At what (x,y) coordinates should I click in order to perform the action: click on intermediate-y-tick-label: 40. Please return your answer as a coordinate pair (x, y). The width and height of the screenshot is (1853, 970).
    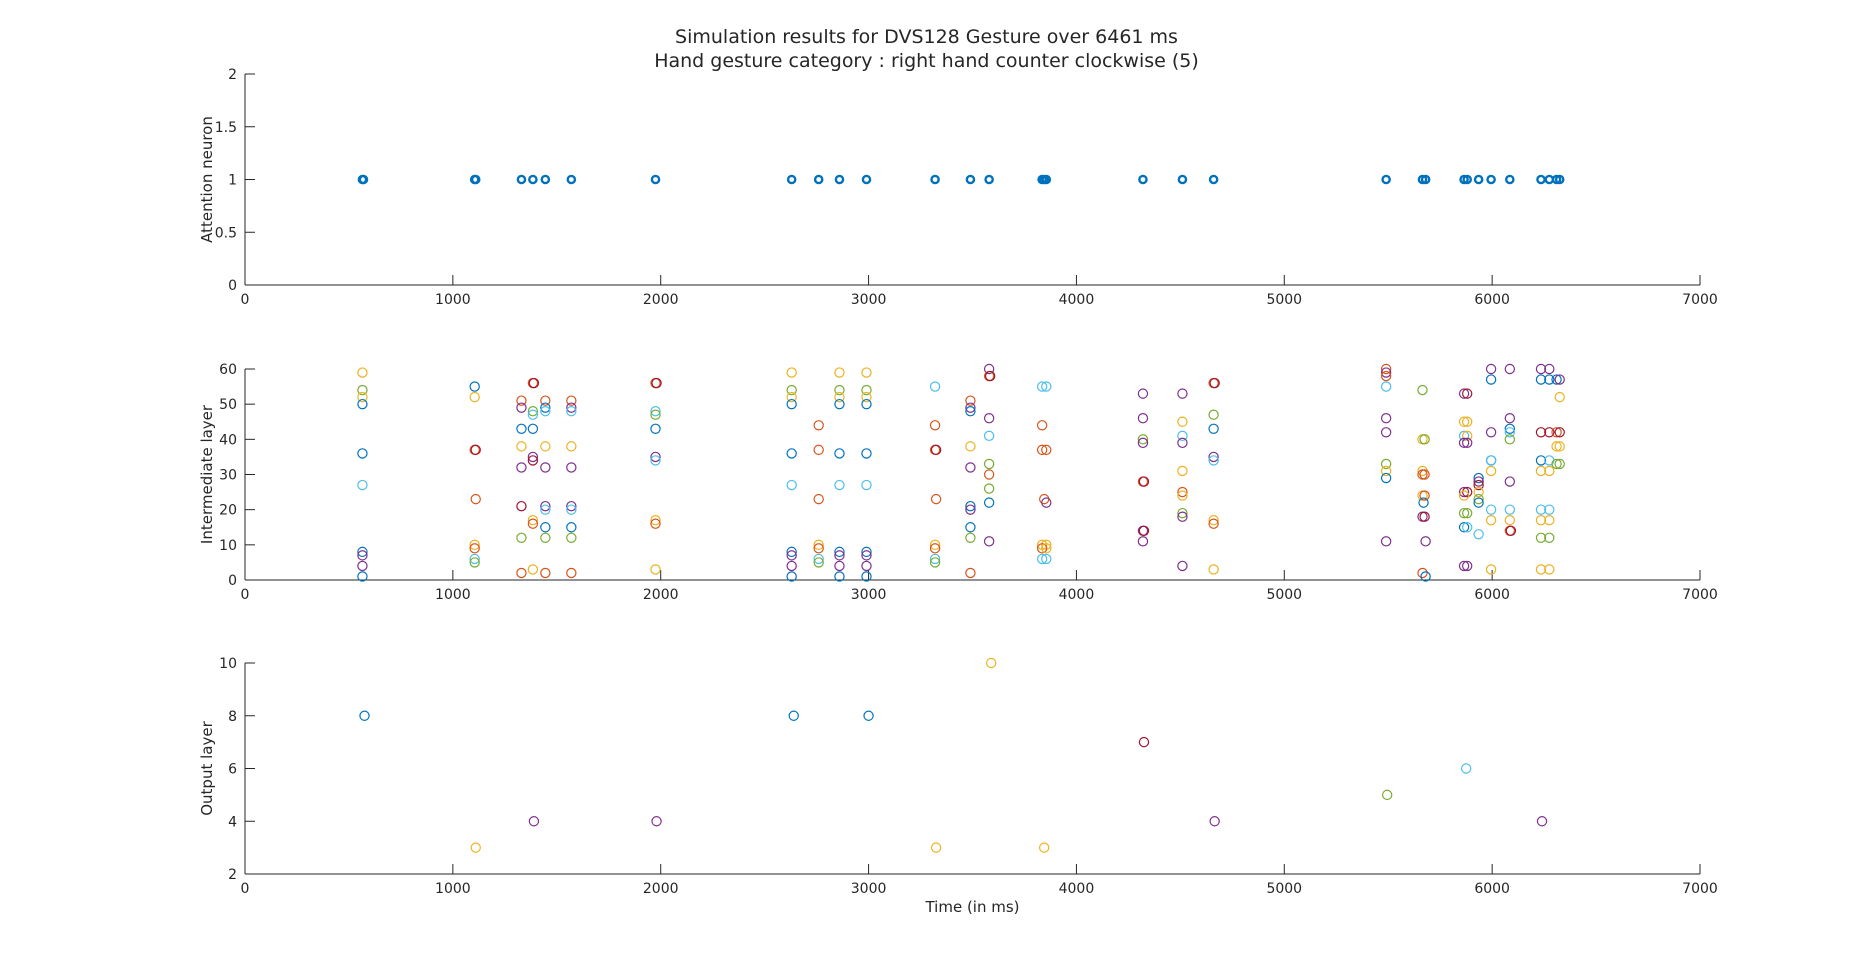
    Looking at the image, I should click on (228, 440).